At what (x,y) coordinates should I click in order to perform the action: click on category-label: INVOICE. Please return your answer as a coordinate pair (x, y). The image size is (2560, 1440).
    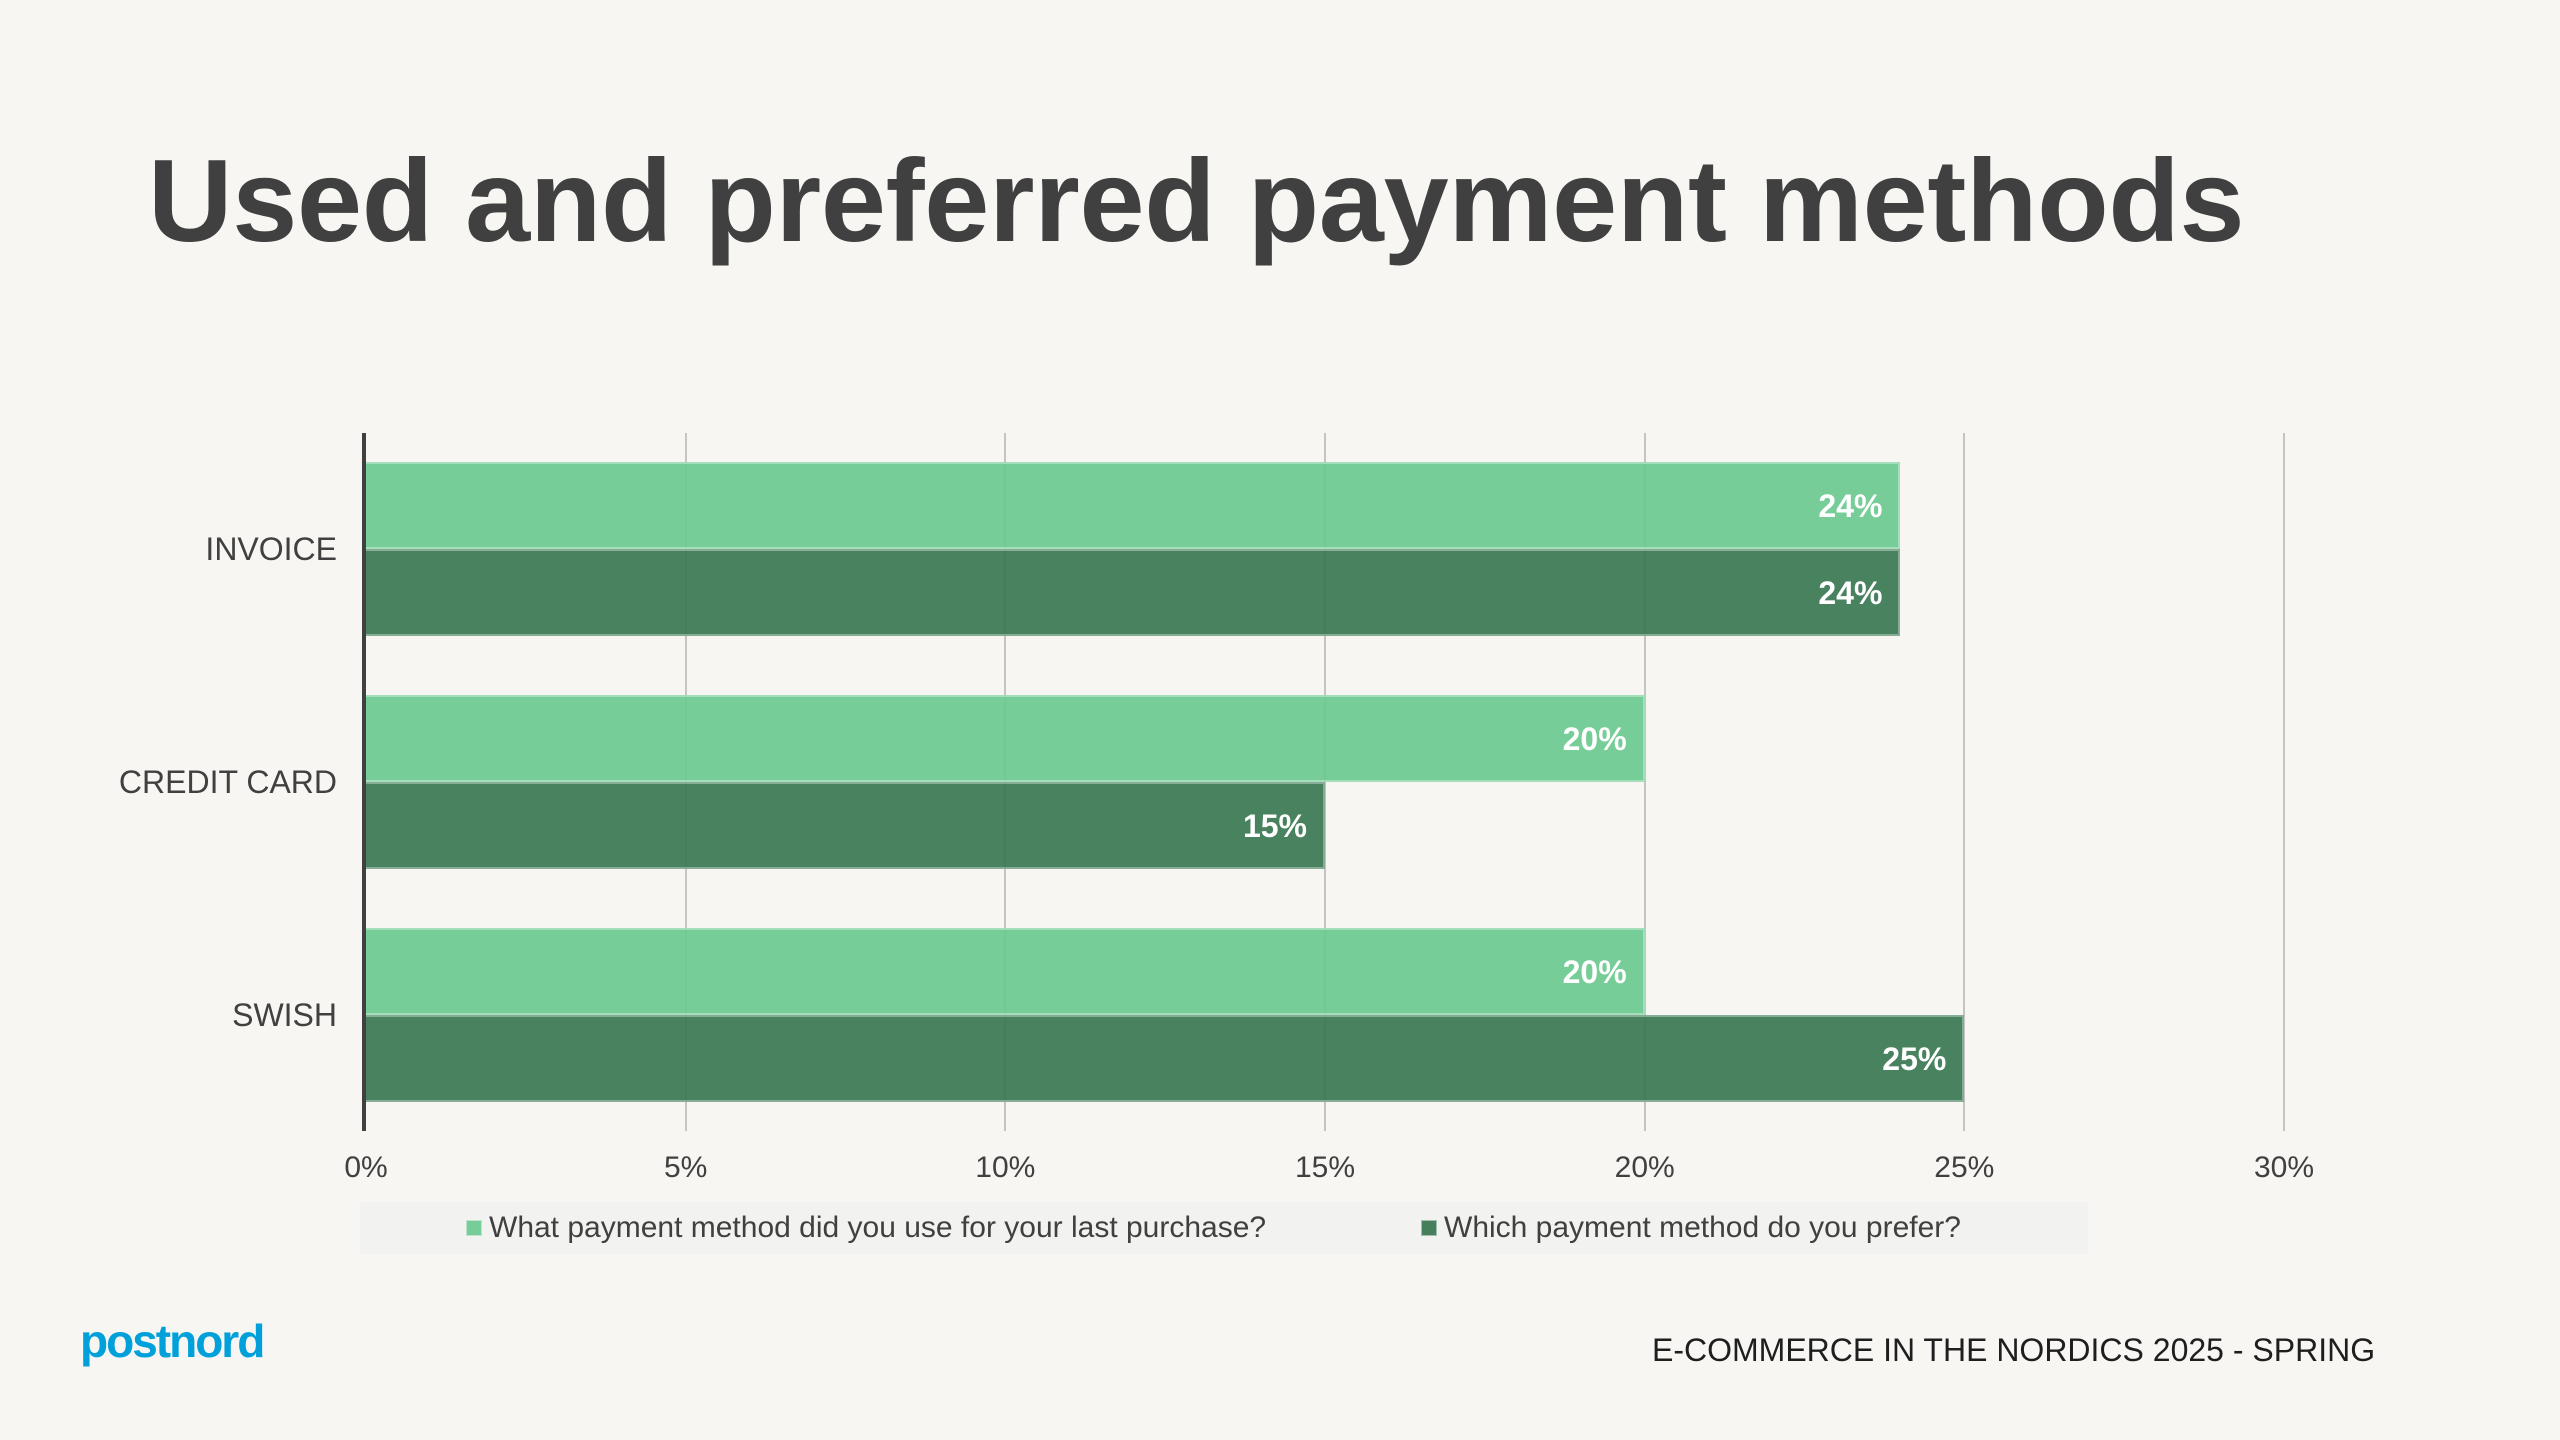
    Looking at the image, I should click on (271, 549).